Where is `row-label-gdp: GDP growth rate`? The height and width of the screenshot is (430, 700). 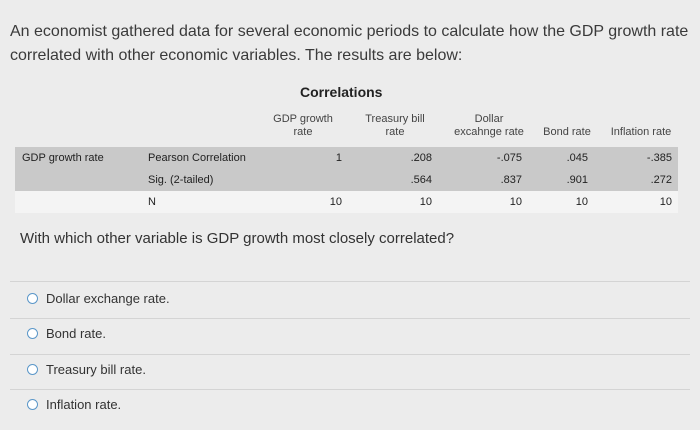
row-label-gdp: GDP growth rate is located at coordinates (63, 158).